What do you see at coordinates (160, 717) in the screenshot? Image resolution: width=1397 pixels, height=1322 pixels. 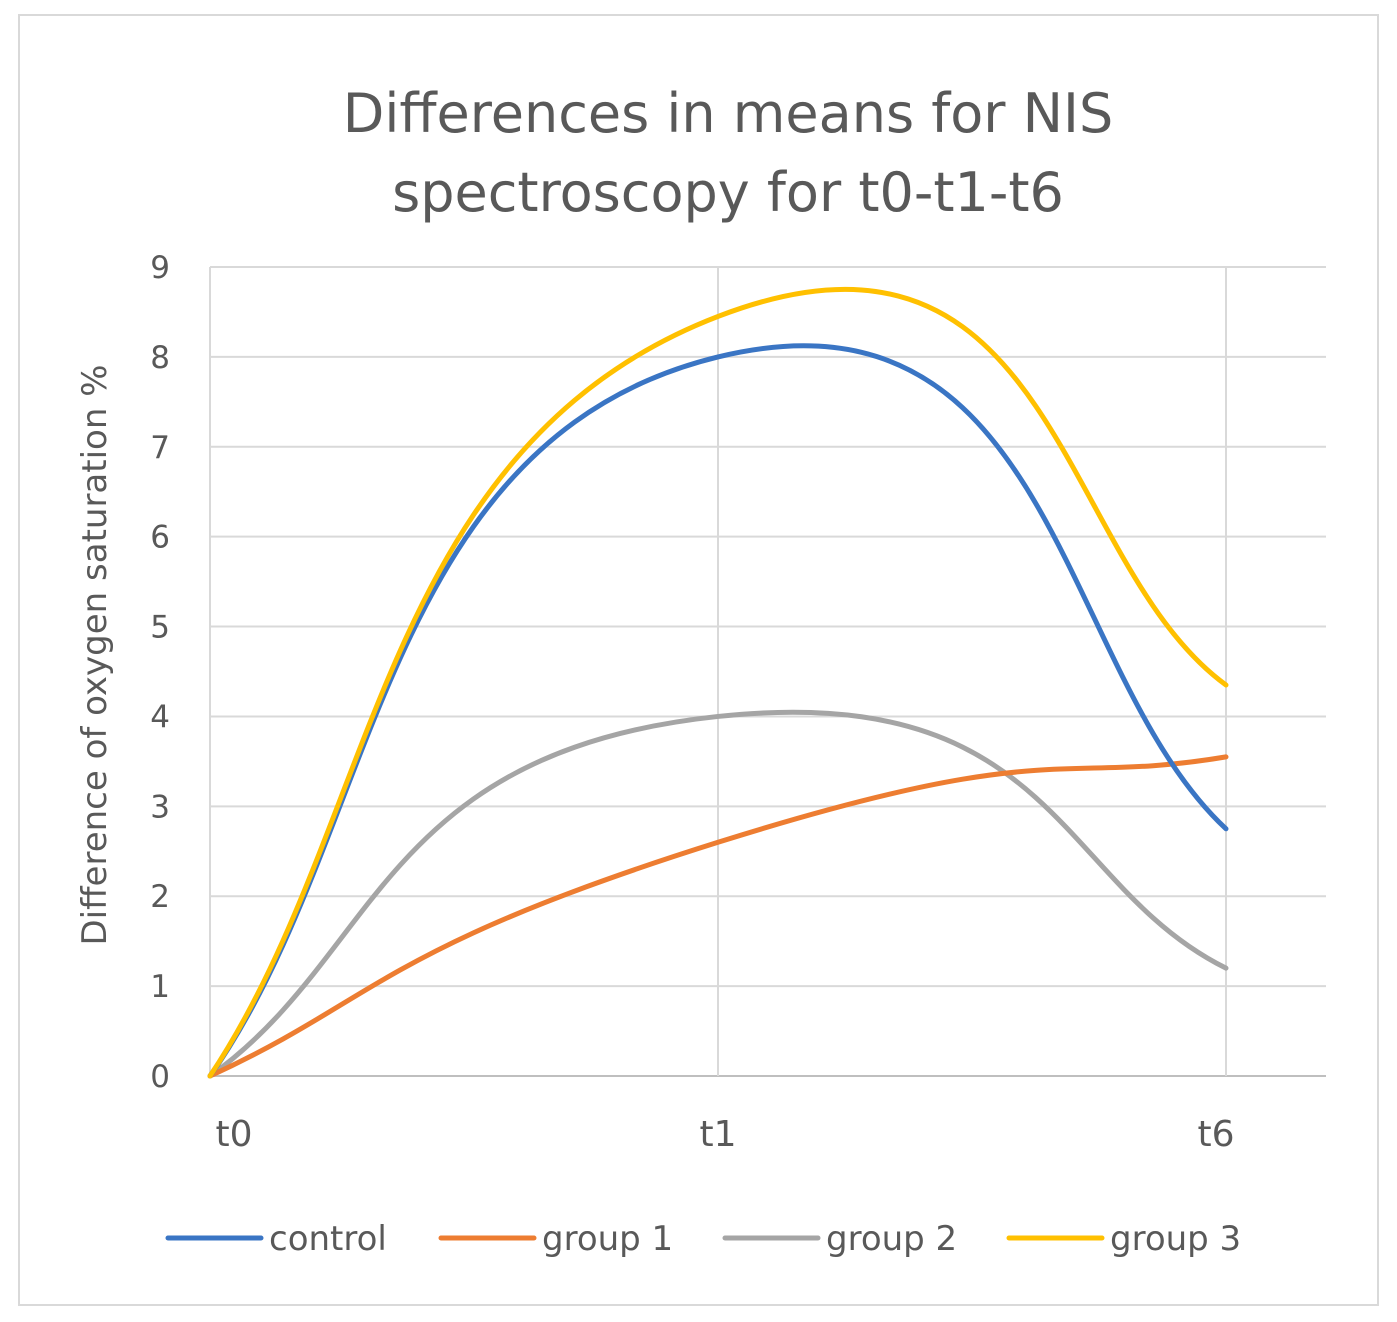 I see `y-tick-label: 4` at bounding box center [160, 717].